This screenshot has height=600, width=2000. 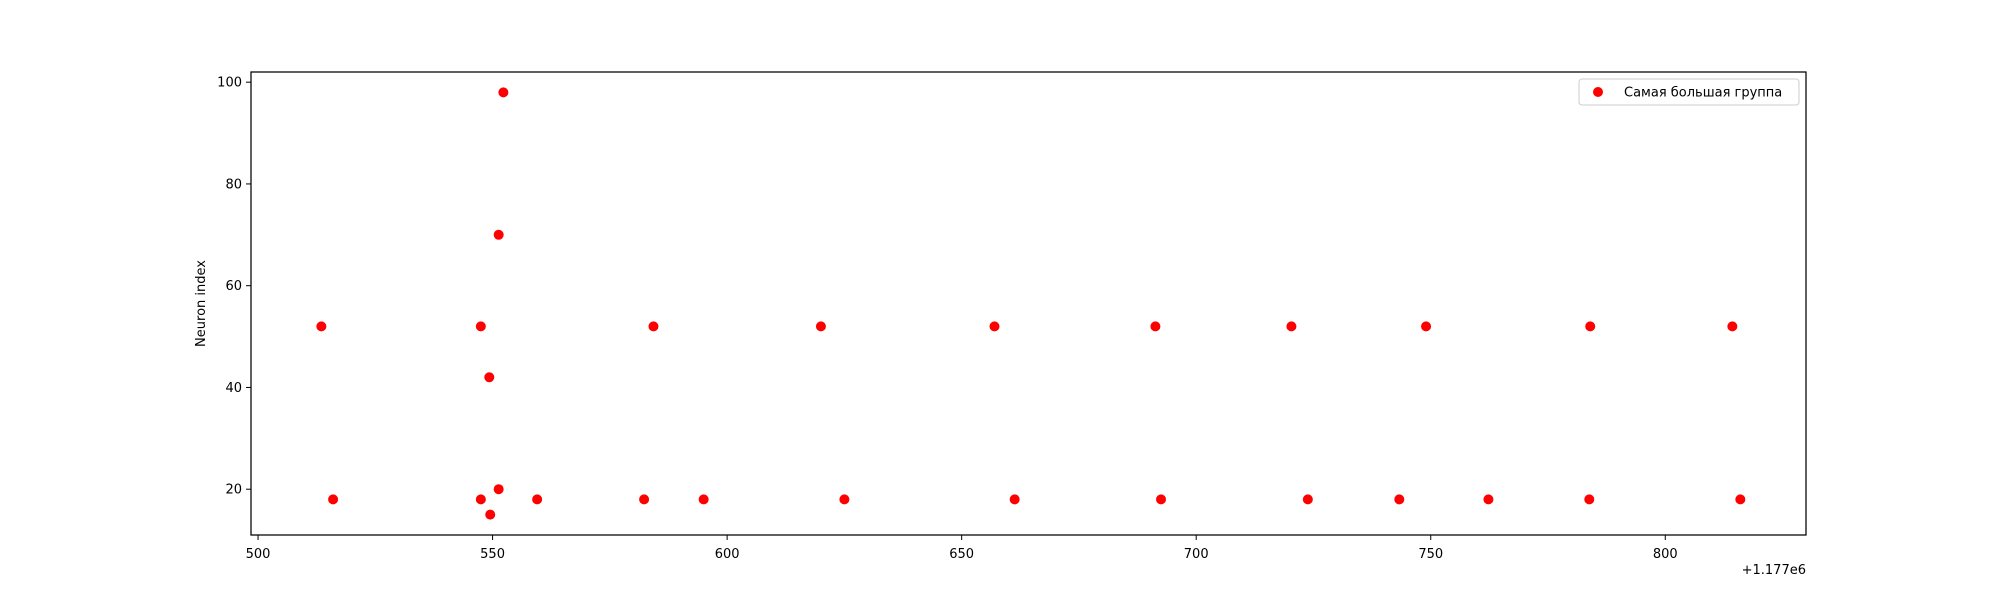 What do you see at coordinates (1665, 554) in the screenshot?
I see `x-tick-label: 800` at bounding box center [1665, 554].